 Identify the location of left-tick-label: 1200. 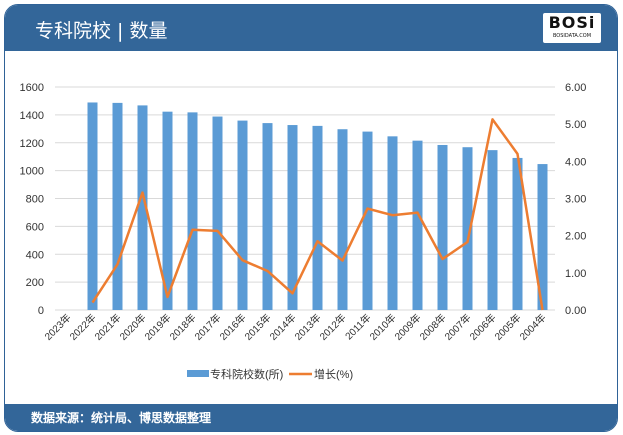
(32, 144).